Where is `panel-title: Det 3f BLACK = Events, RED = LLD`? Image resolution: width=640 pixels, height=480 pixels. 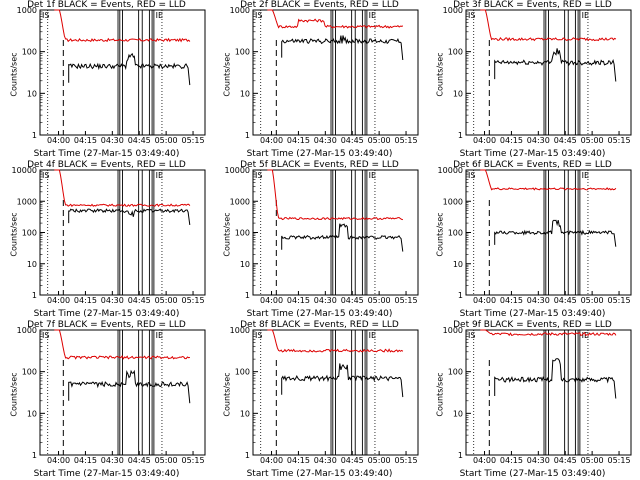 panel-title: Det 3f BLACK = Events, RED = LLD is located at coordinates (532, 5).